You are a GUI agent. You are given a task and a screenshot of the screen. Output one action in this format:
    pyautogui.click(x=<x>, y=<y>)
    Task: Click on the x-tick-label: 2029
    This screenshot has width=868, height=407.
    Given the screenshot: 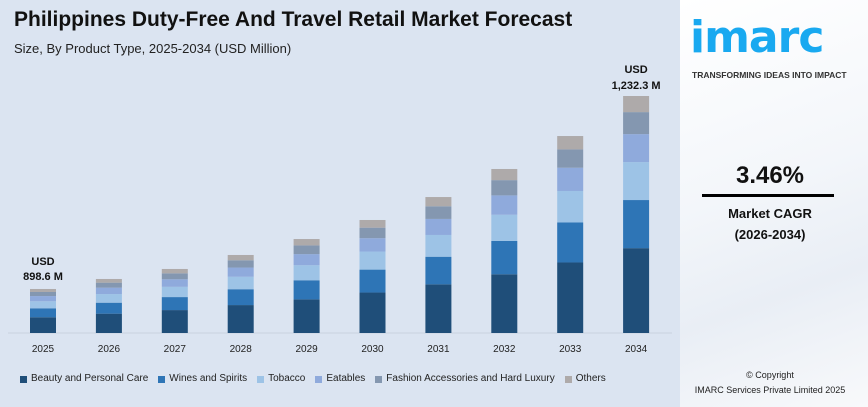 What is the action you would take?
    pyautogui.click(x=306, y=349)
    